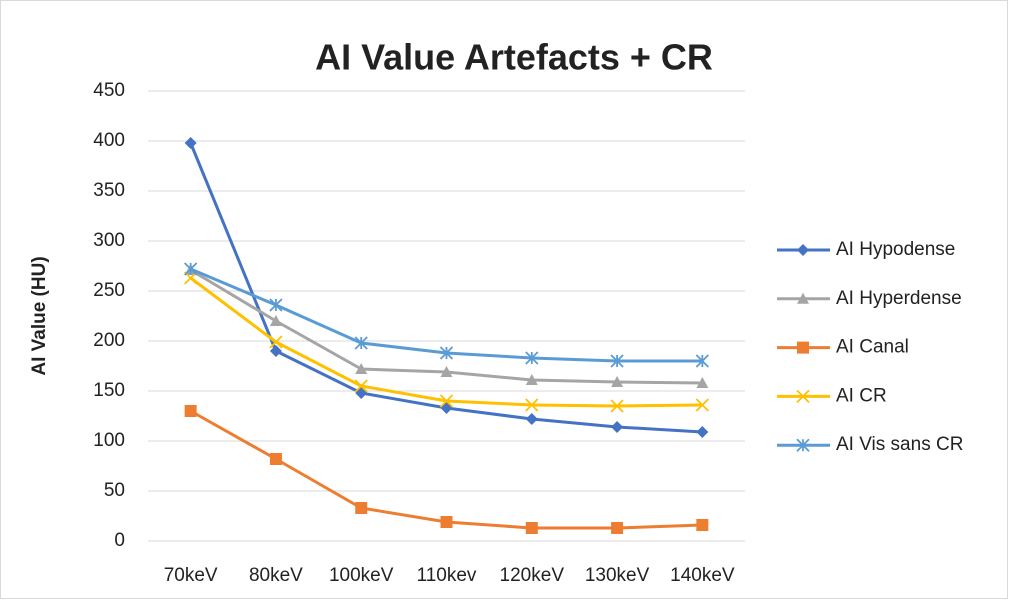 The image size is (1009, 600). I want to click on legend-label: AI CR, so click(861, 395).